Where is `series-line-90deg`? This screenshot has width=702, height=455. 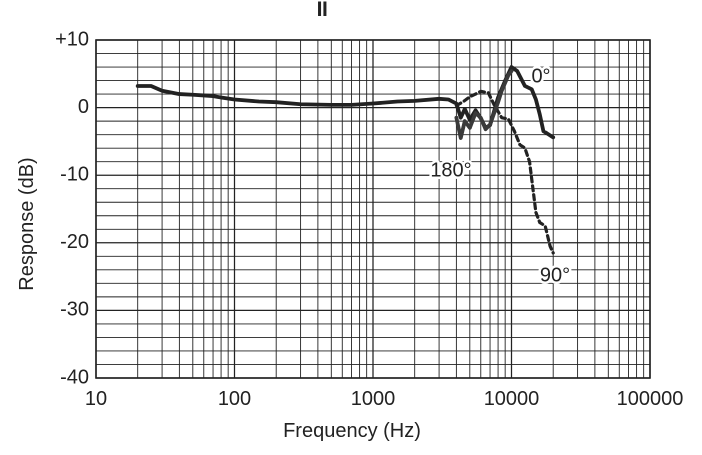
series-line-90deg is located at coordinates (504, 172).